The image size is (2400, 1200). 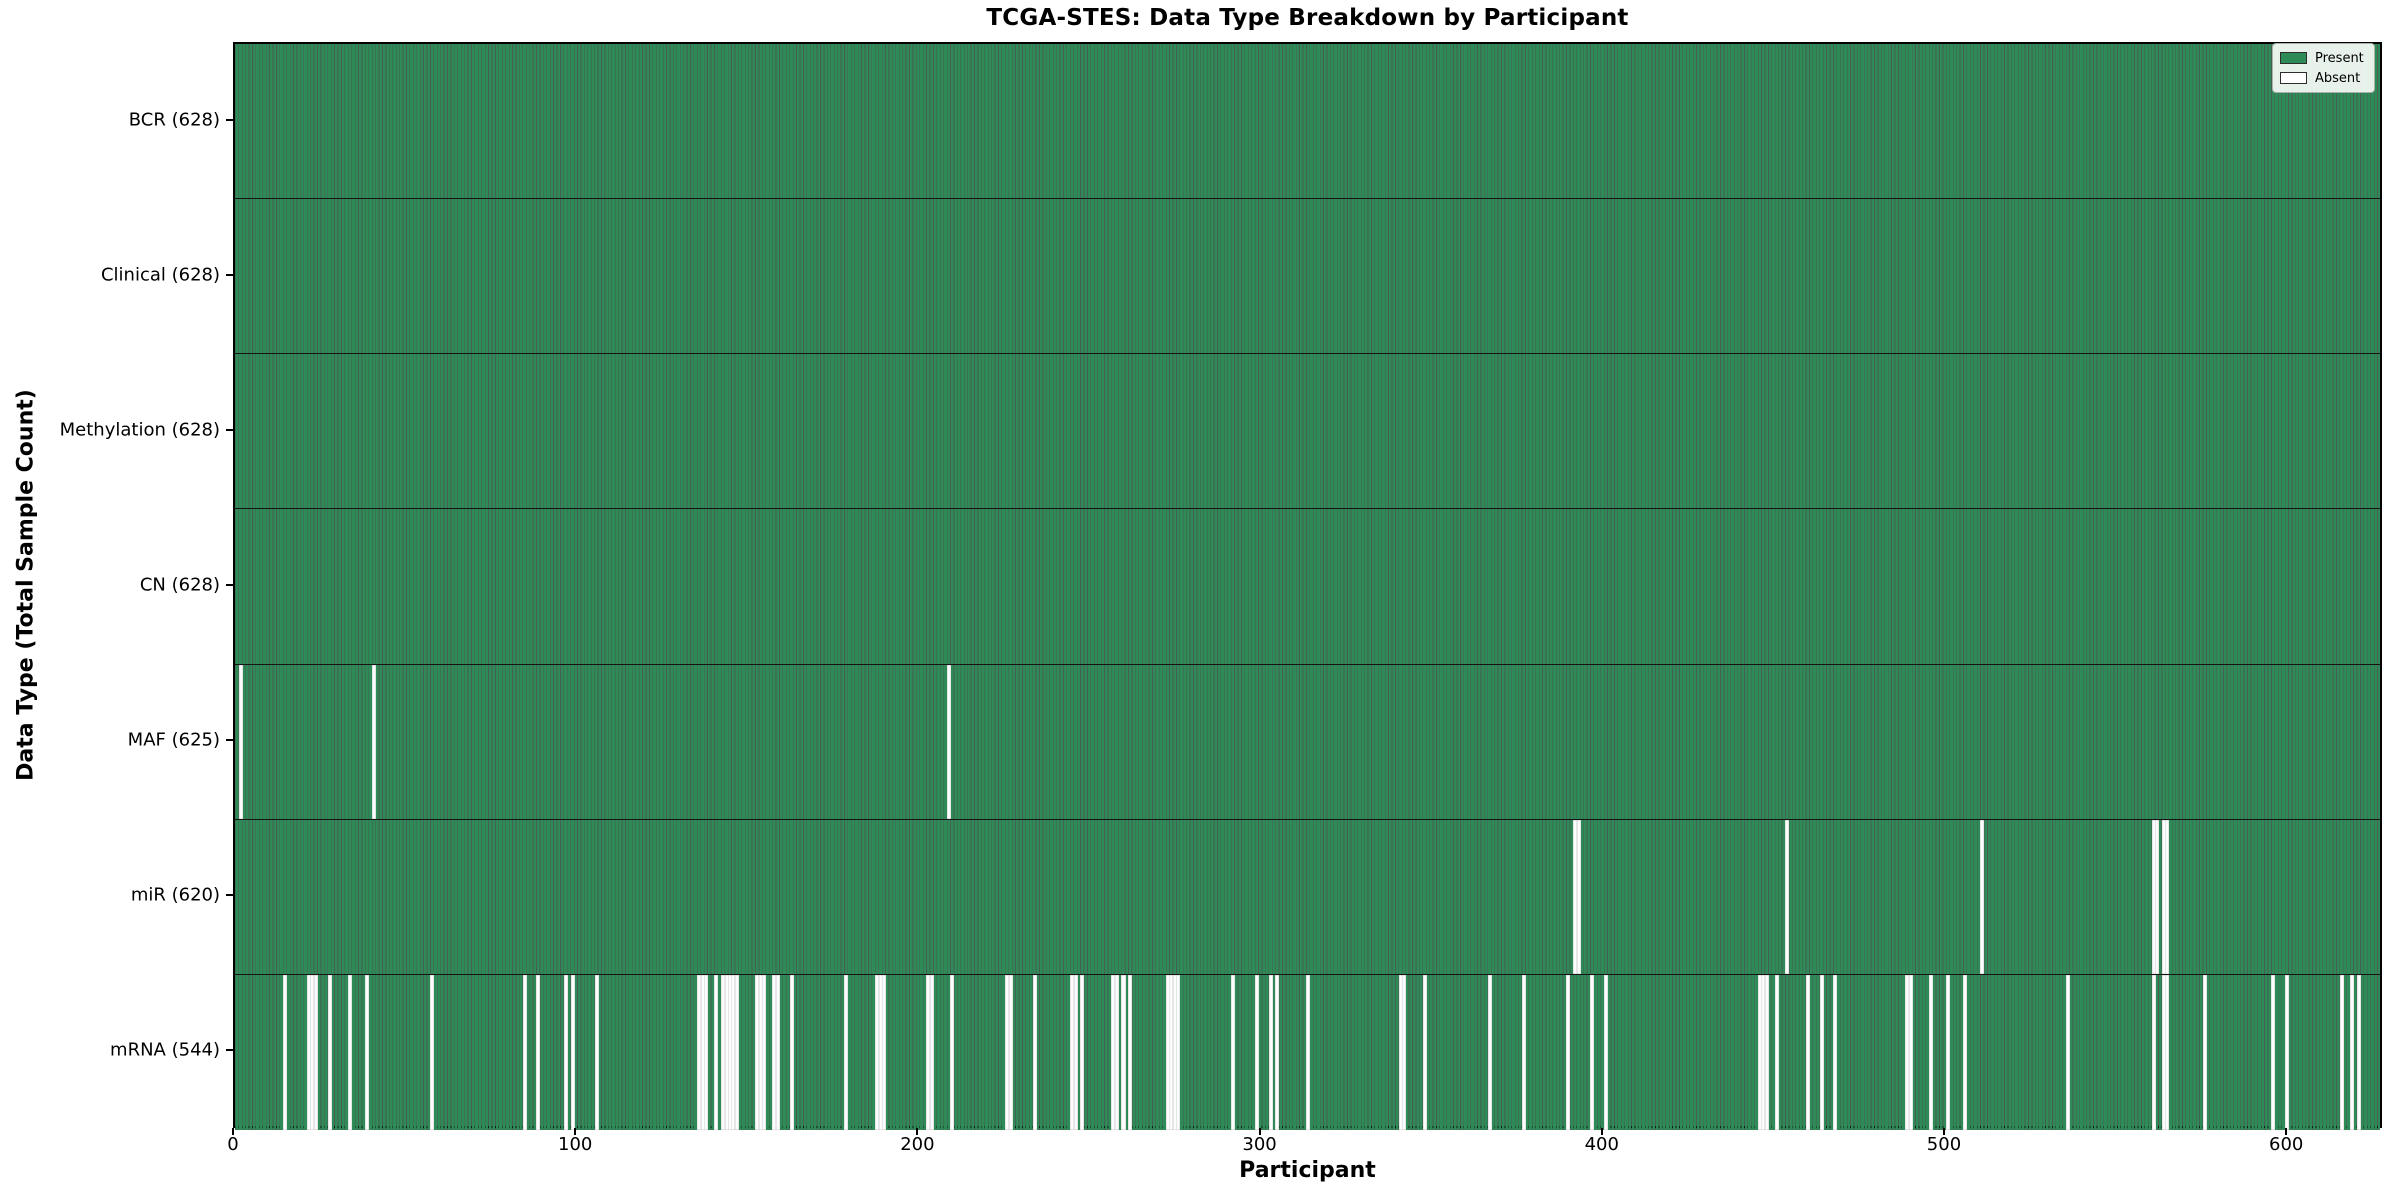 What do you see at coordinates (2338, 78) in the screenshot?
I see `legend-absent-label: Absent` at bounding box center [2338, 78].